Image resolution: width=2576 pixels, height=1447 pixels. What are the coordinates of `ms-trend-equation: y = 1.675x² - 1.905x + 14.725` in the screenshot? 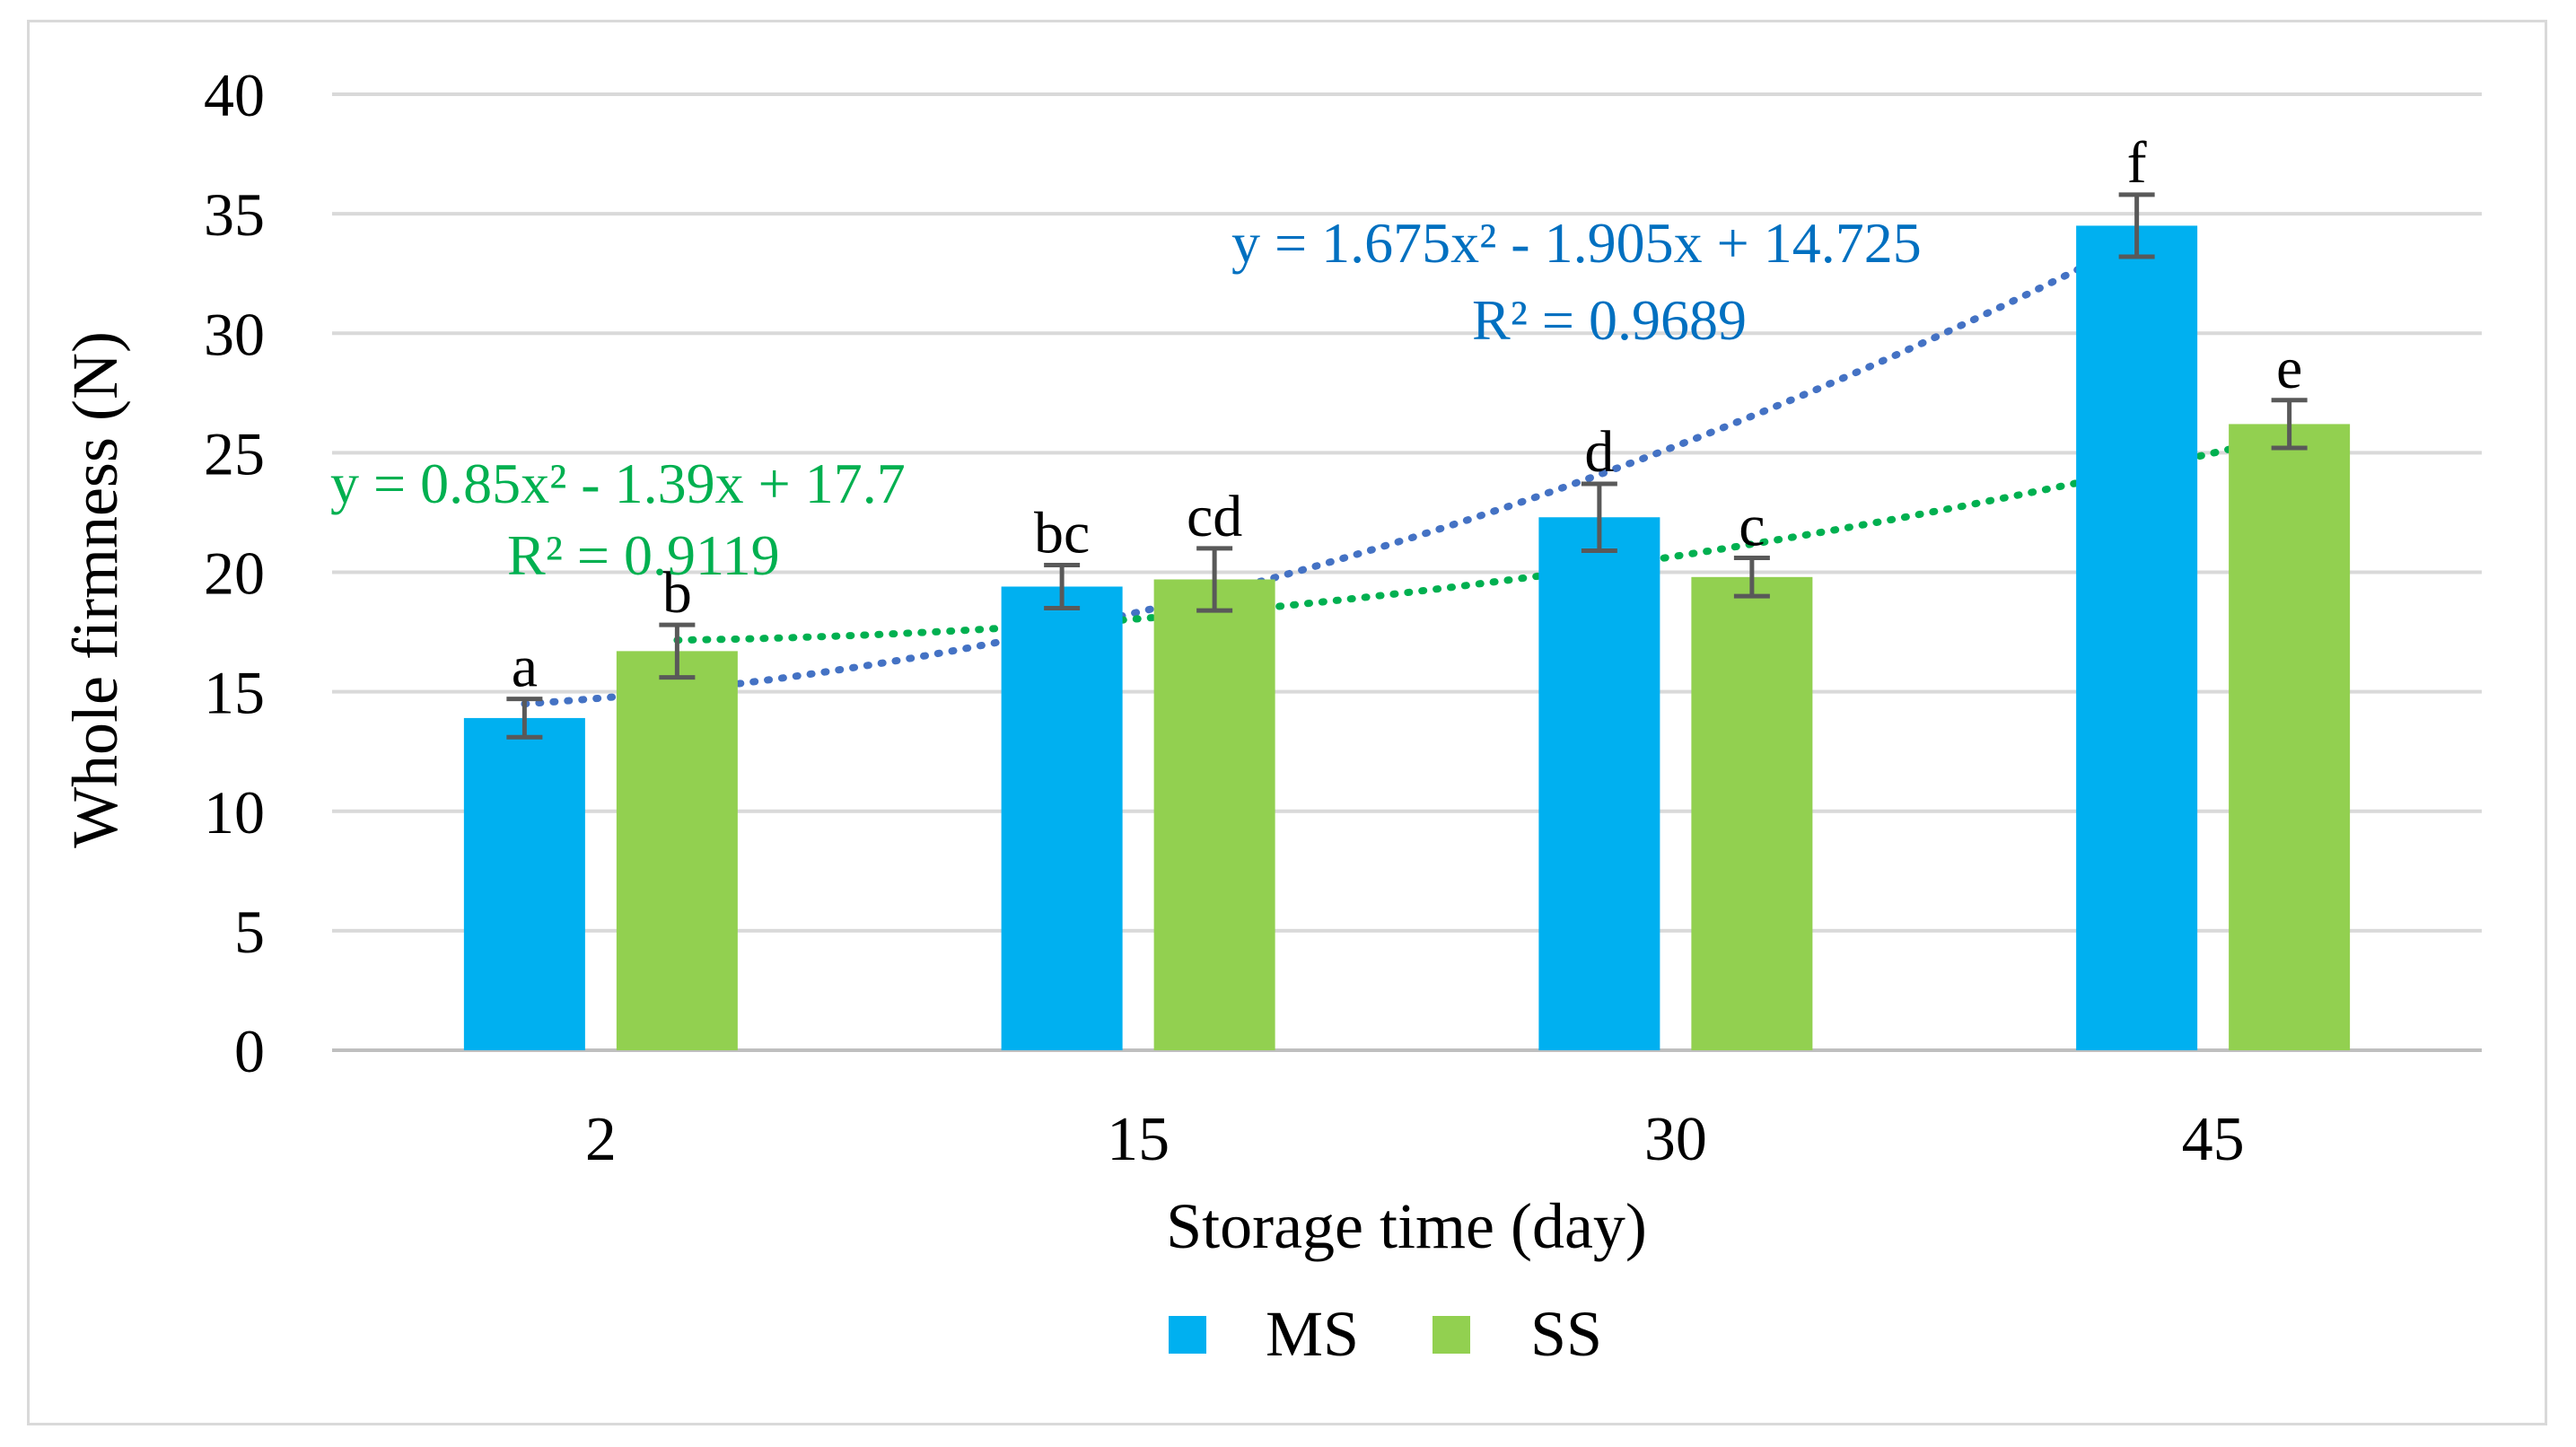 It's located at (1576, 243).